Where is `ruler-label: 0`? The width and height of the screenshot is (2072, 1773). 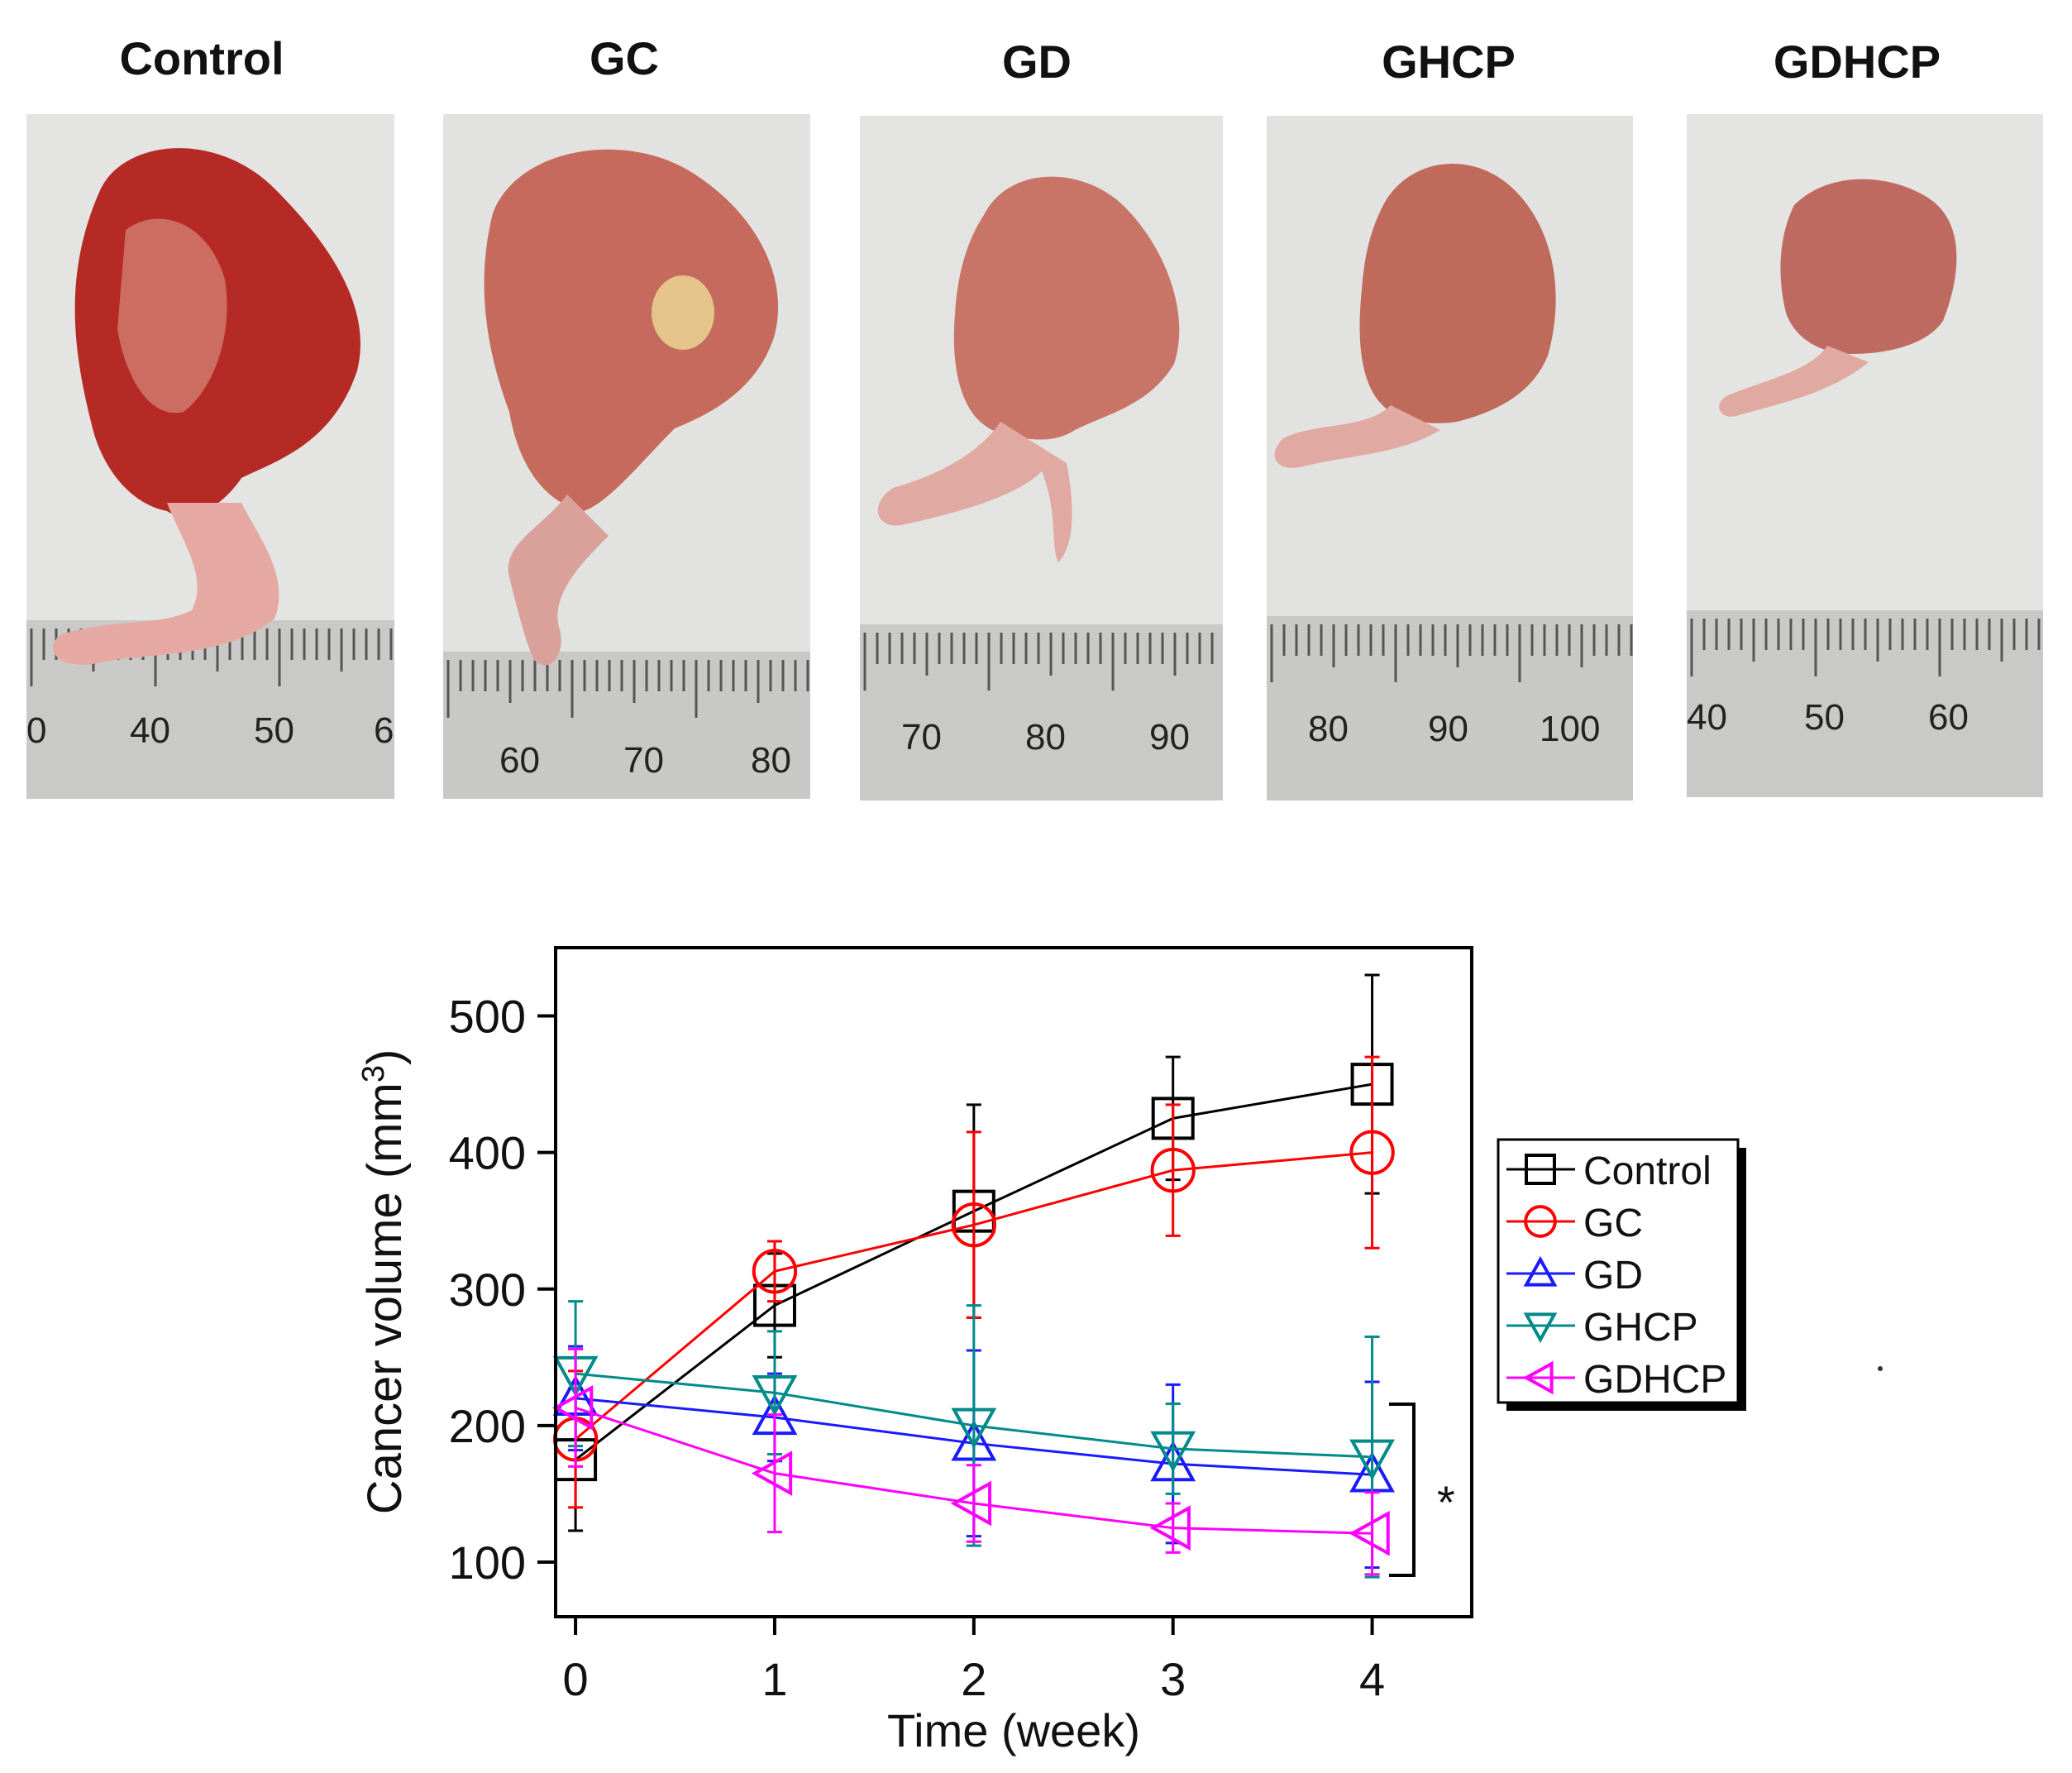 ruler-label: 0 is located at coordinates (36, 730).